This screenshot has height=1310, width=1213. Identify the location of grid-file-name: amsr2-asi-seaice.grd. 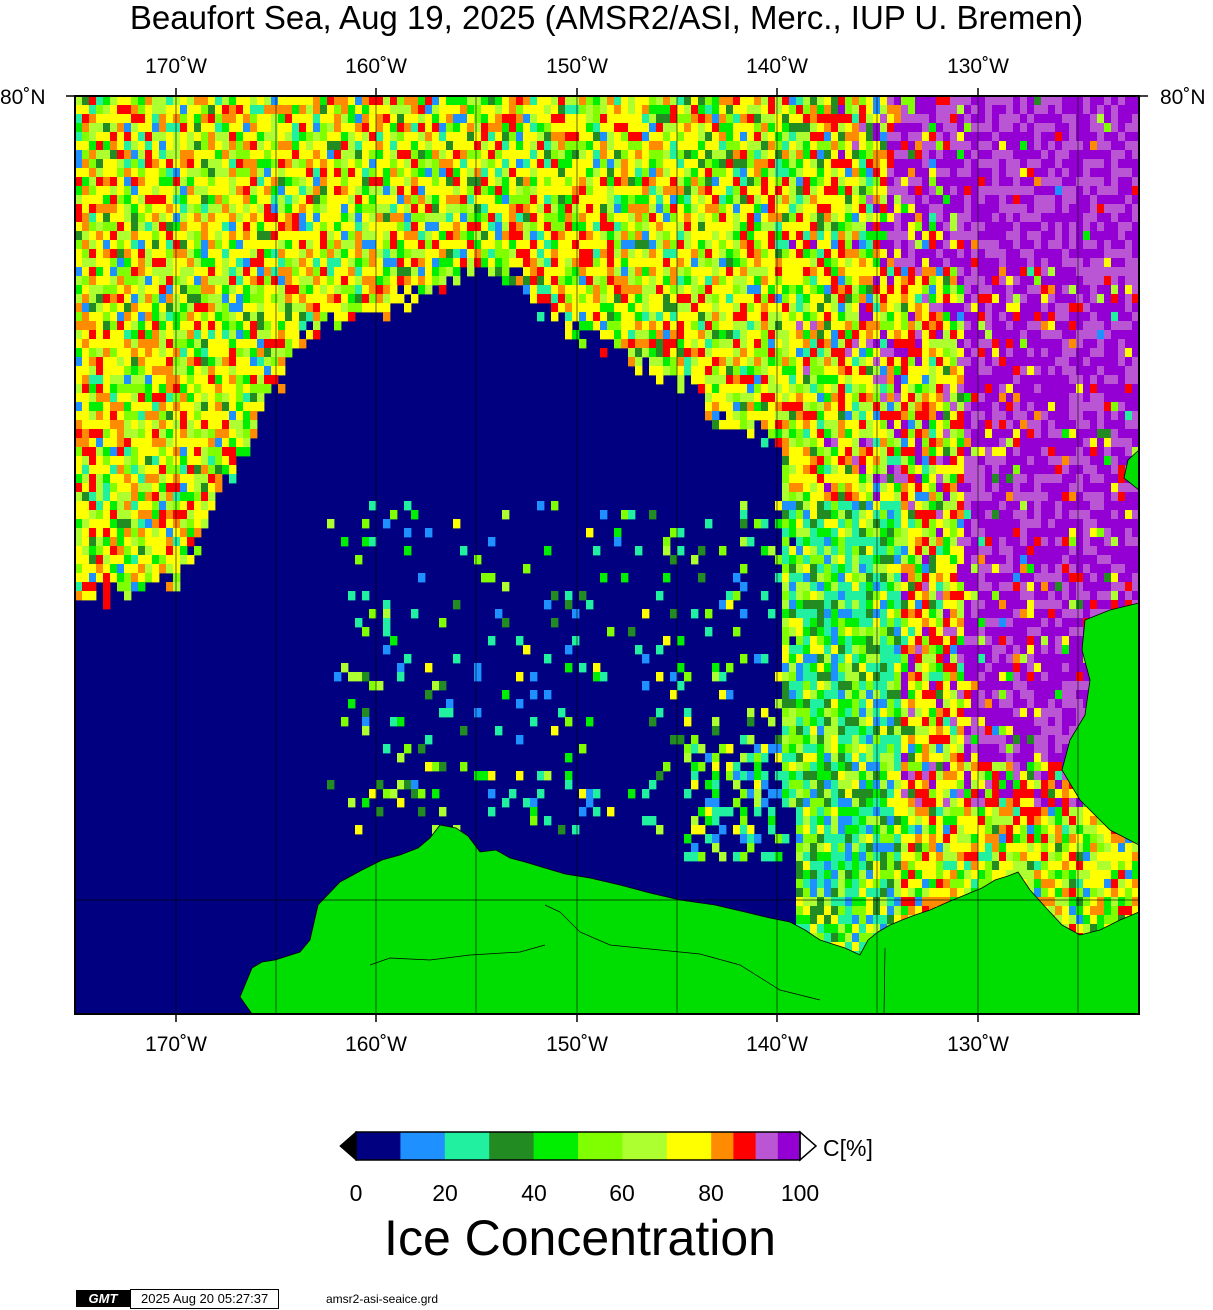
(382, 1299).